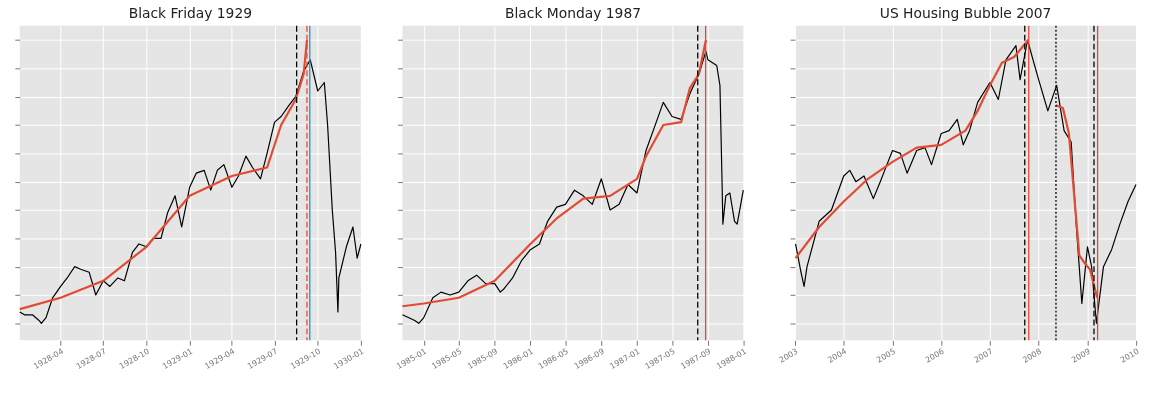 The height and width of the screenshot is (407, 1150). I want to click on chart-title: Black Monday 1987, so click(573, 13).